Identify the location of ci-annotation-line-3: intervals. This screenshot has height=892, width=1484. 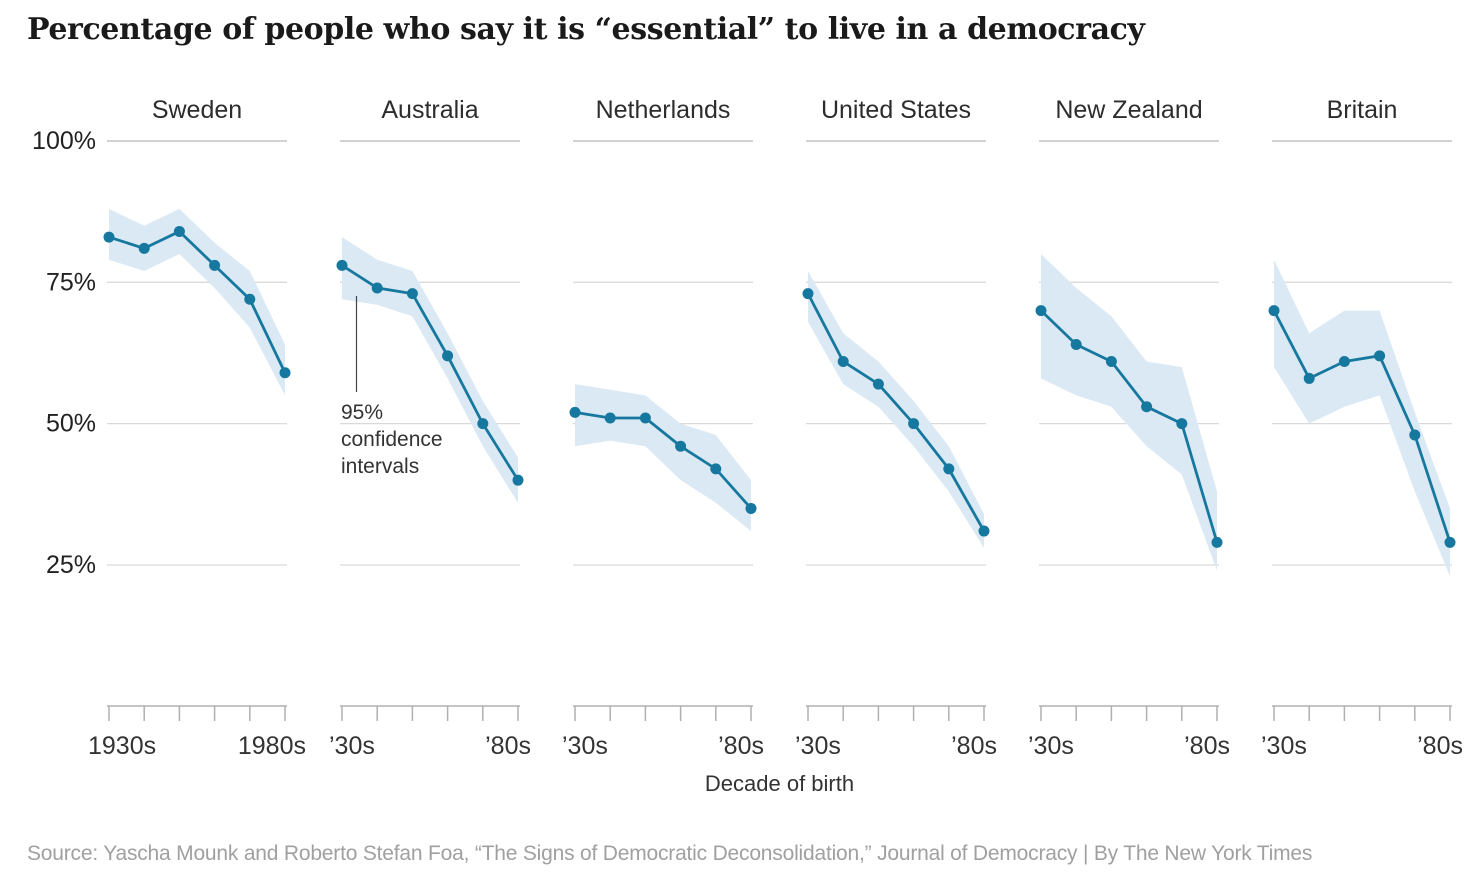
(380, 466).